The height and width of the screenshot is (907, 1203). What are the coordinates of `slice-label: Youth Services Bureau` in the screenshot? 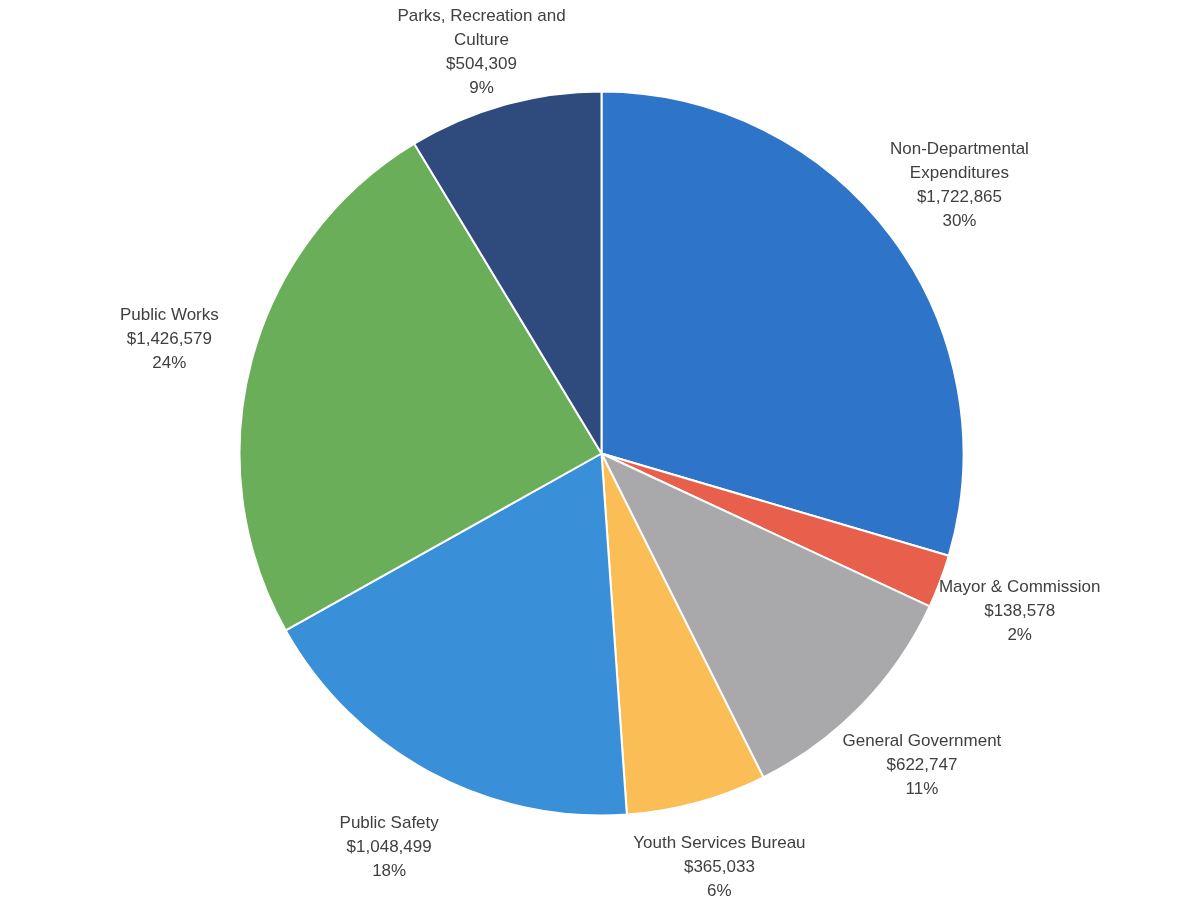 It's located at (719, 842).